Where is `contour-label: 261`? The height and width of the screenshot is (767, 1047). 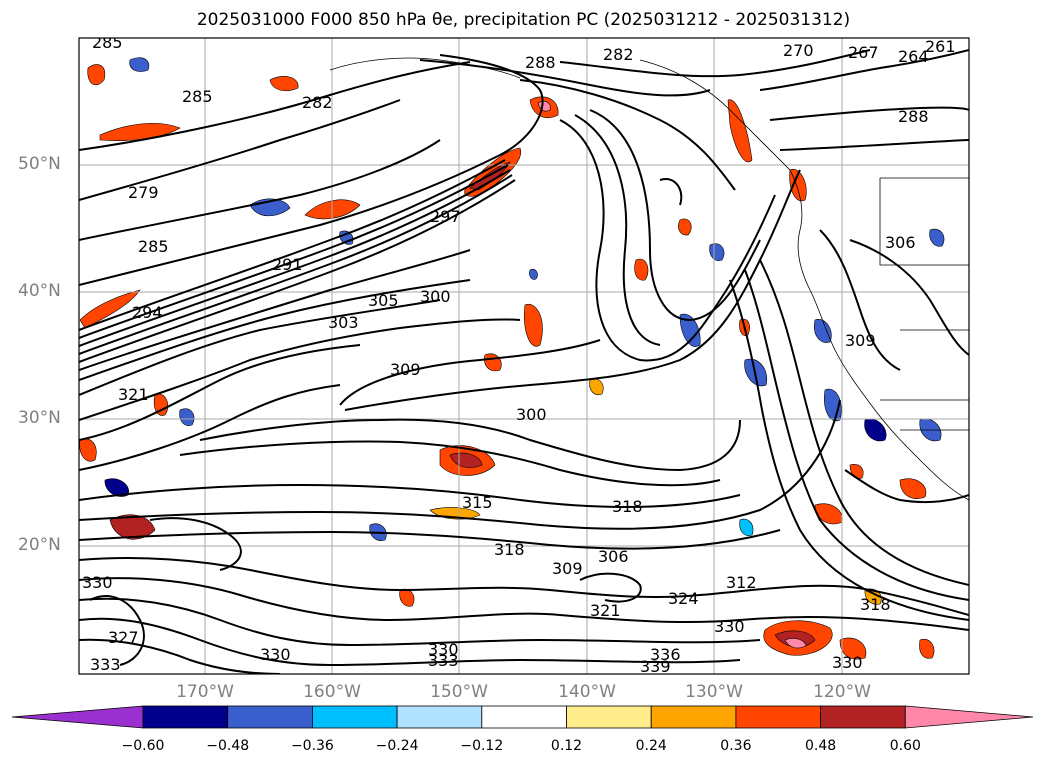
contour-label: 261 is located at coordinates (940, 46).